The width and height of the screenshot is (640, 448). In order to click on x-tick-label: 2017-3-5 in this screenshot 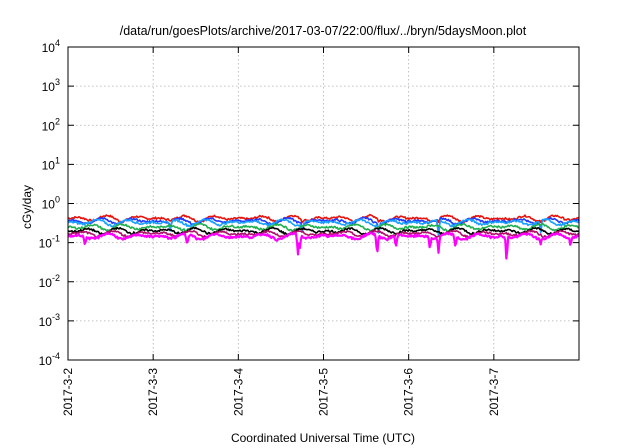, I will do `click(324, 392)`.